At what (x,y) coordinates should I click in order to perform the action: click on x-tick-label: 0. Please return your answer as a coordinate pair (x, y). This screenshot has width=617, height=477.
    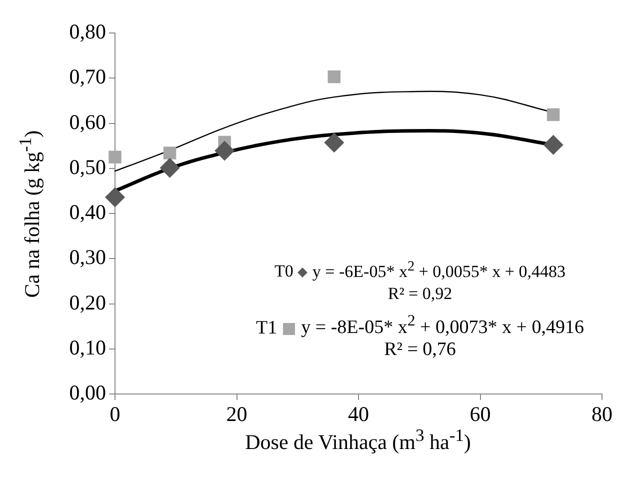
    Looking at the image, I should click on (115, 414).